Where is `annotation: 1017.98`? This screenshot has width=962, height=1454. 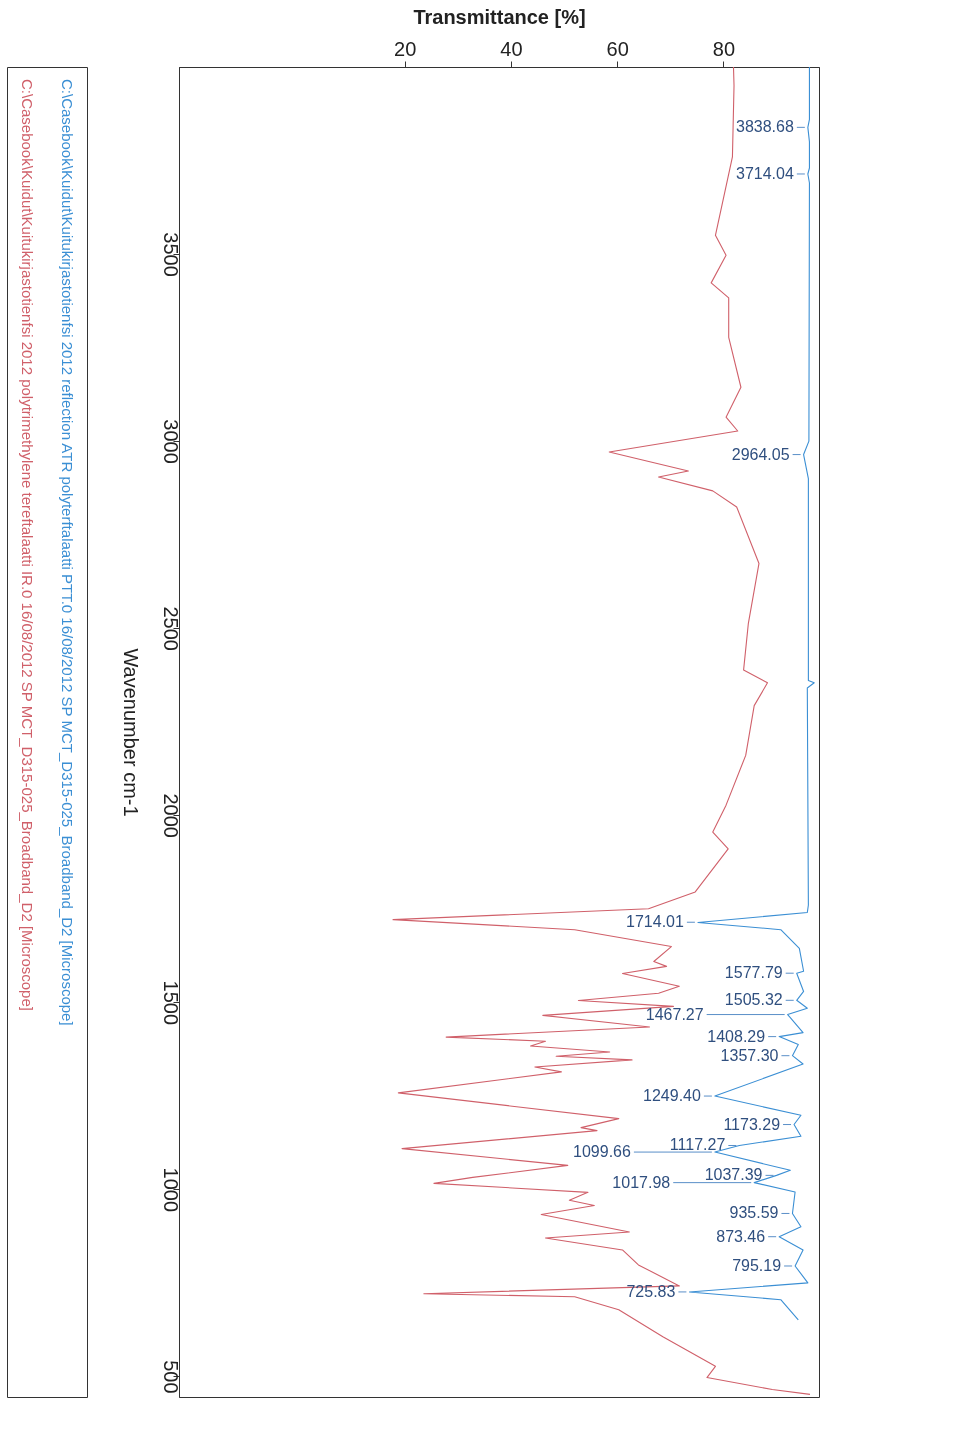
annotation: 1017.98 is located at coordinates (641, 1182).